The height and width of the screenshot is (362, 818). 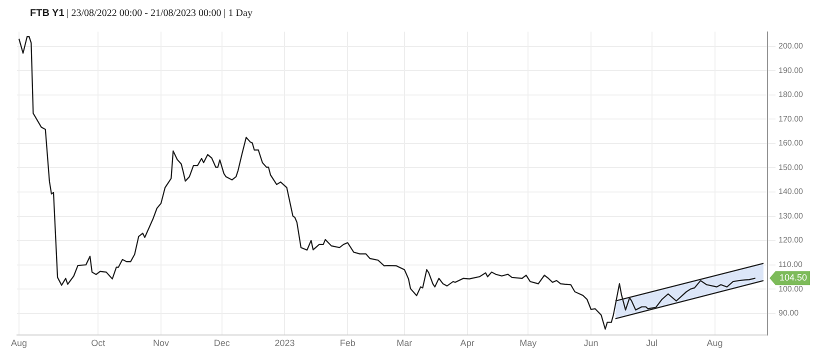 I want to click on y-tick-label: 120.00, so click(x=791, y=240).